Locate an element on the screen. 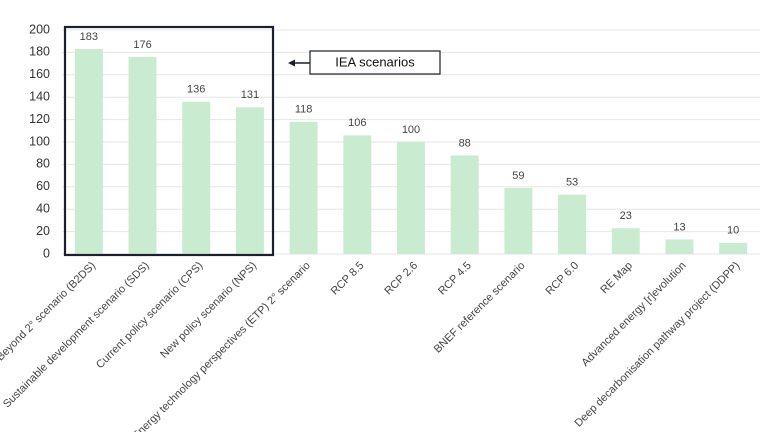 The image size is (768, 432). x-tick-label: BNEF reference scenario is located at coordinates (480, 308).